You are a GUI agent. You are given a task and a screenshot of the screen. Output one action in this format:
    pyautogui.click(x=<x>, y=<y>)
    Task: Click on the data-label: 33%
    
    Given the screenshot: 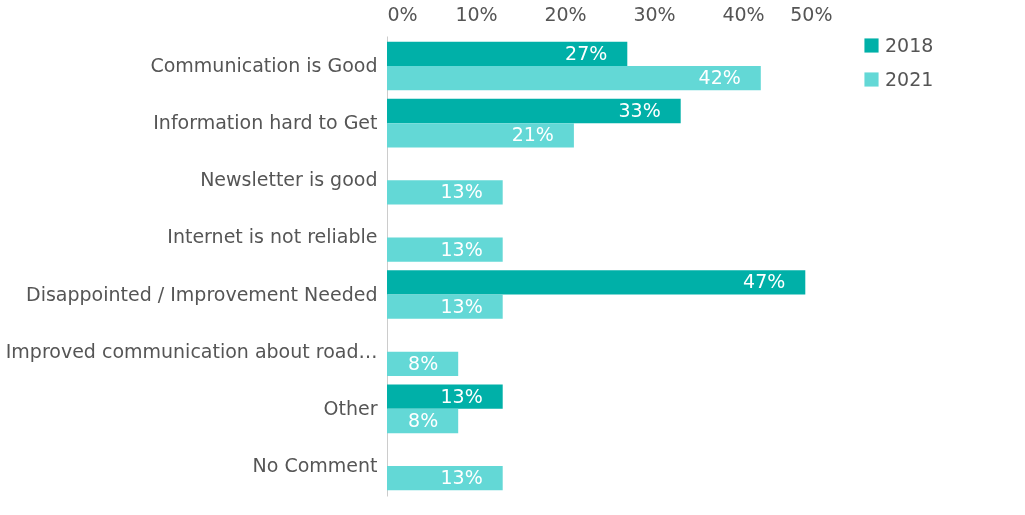 What is the action you would take?
    pyautogui.click(x=639, y=110)
    